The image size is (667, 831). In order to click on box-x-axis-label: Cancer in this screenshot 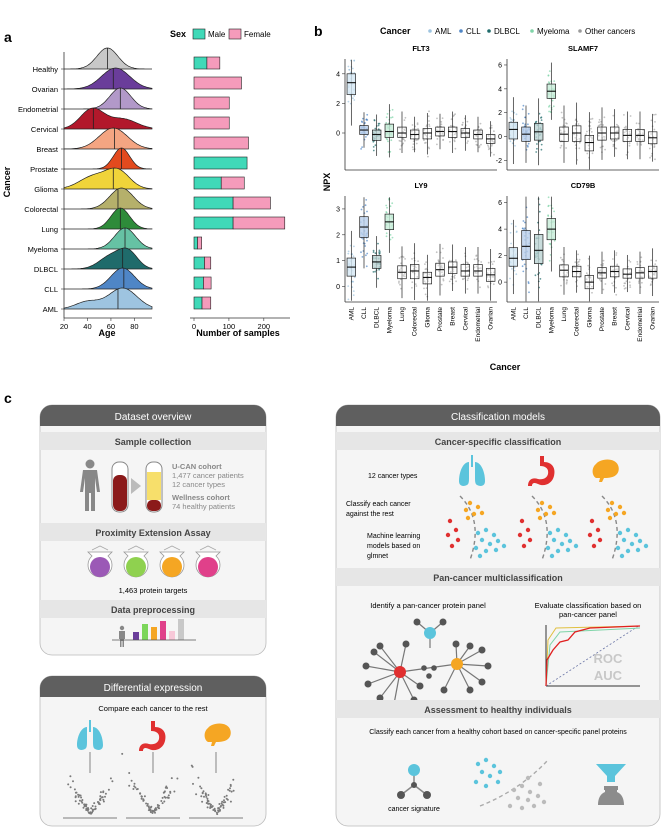, I will do `click(505, 367)`.